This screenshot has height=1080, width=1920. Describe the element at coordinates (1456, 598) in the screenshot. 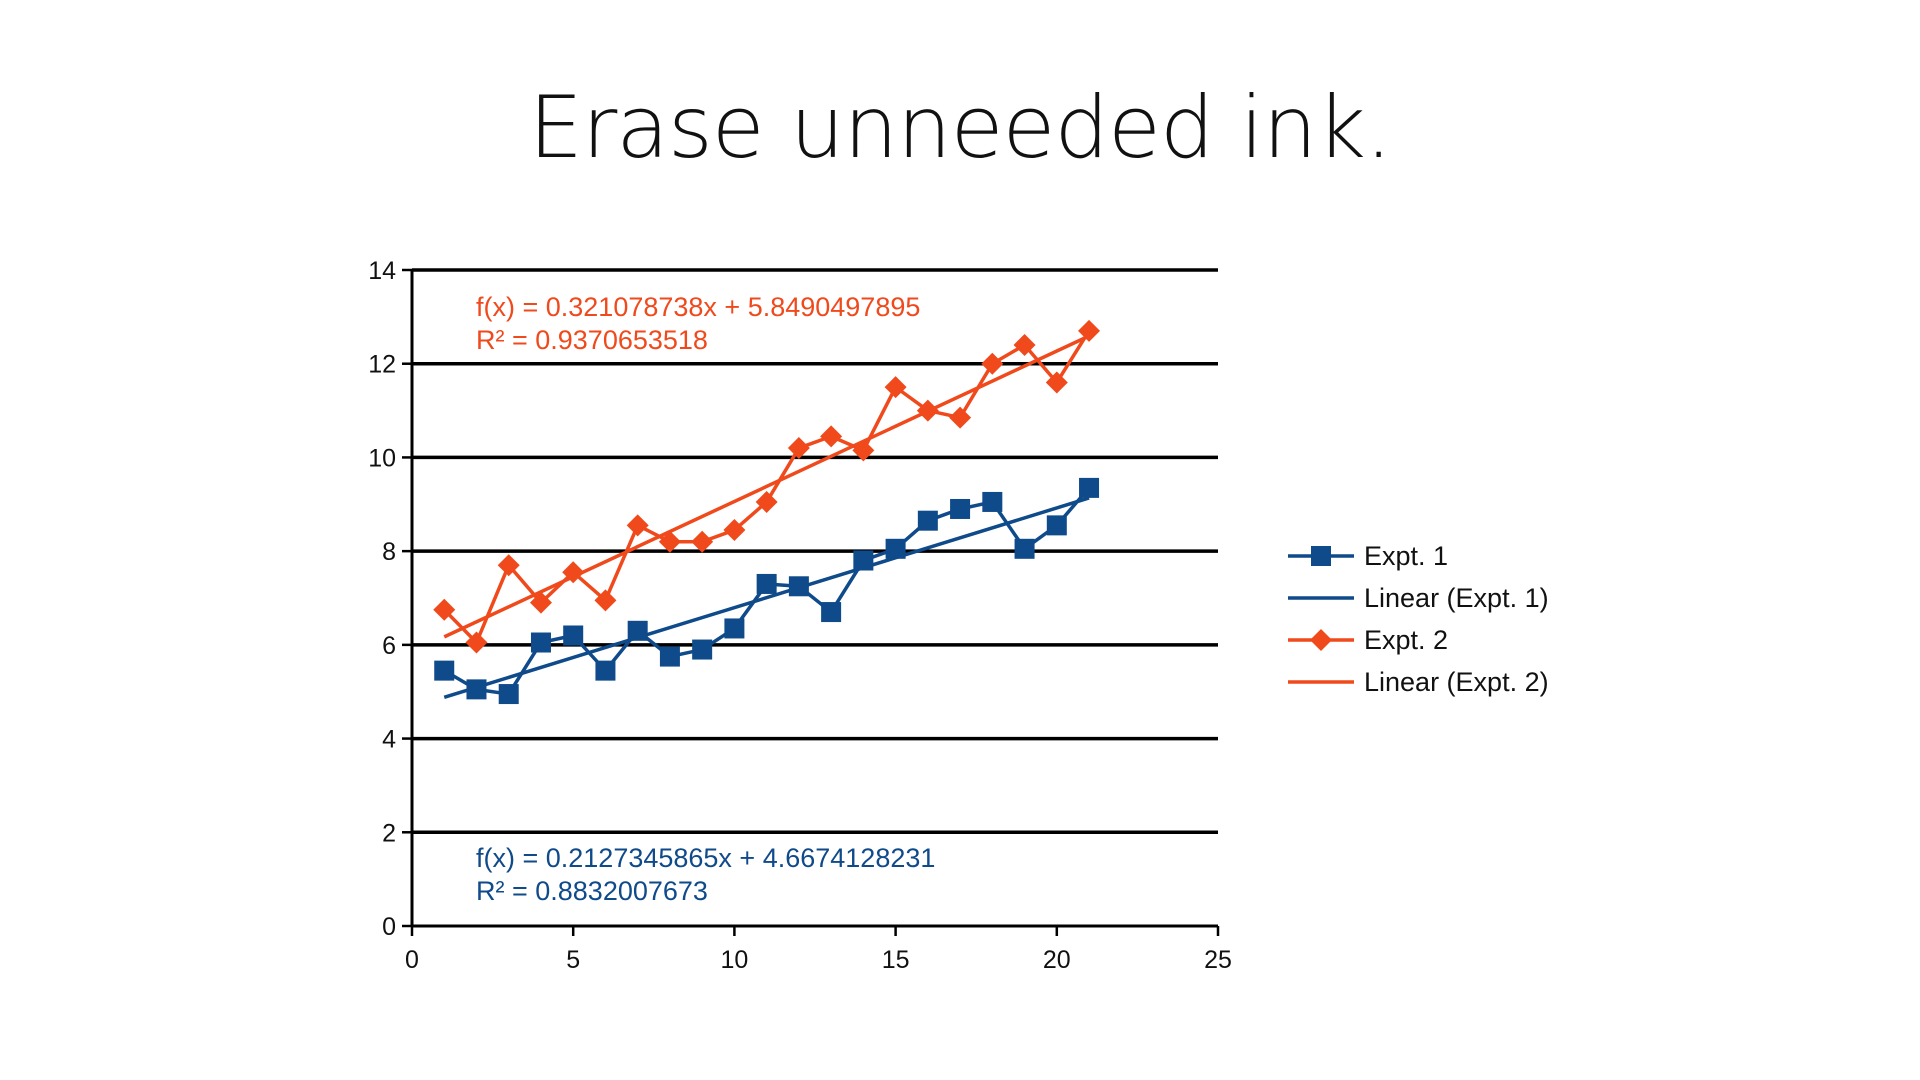

I see `legend-label: Linear (Expt. 1)` at that location.